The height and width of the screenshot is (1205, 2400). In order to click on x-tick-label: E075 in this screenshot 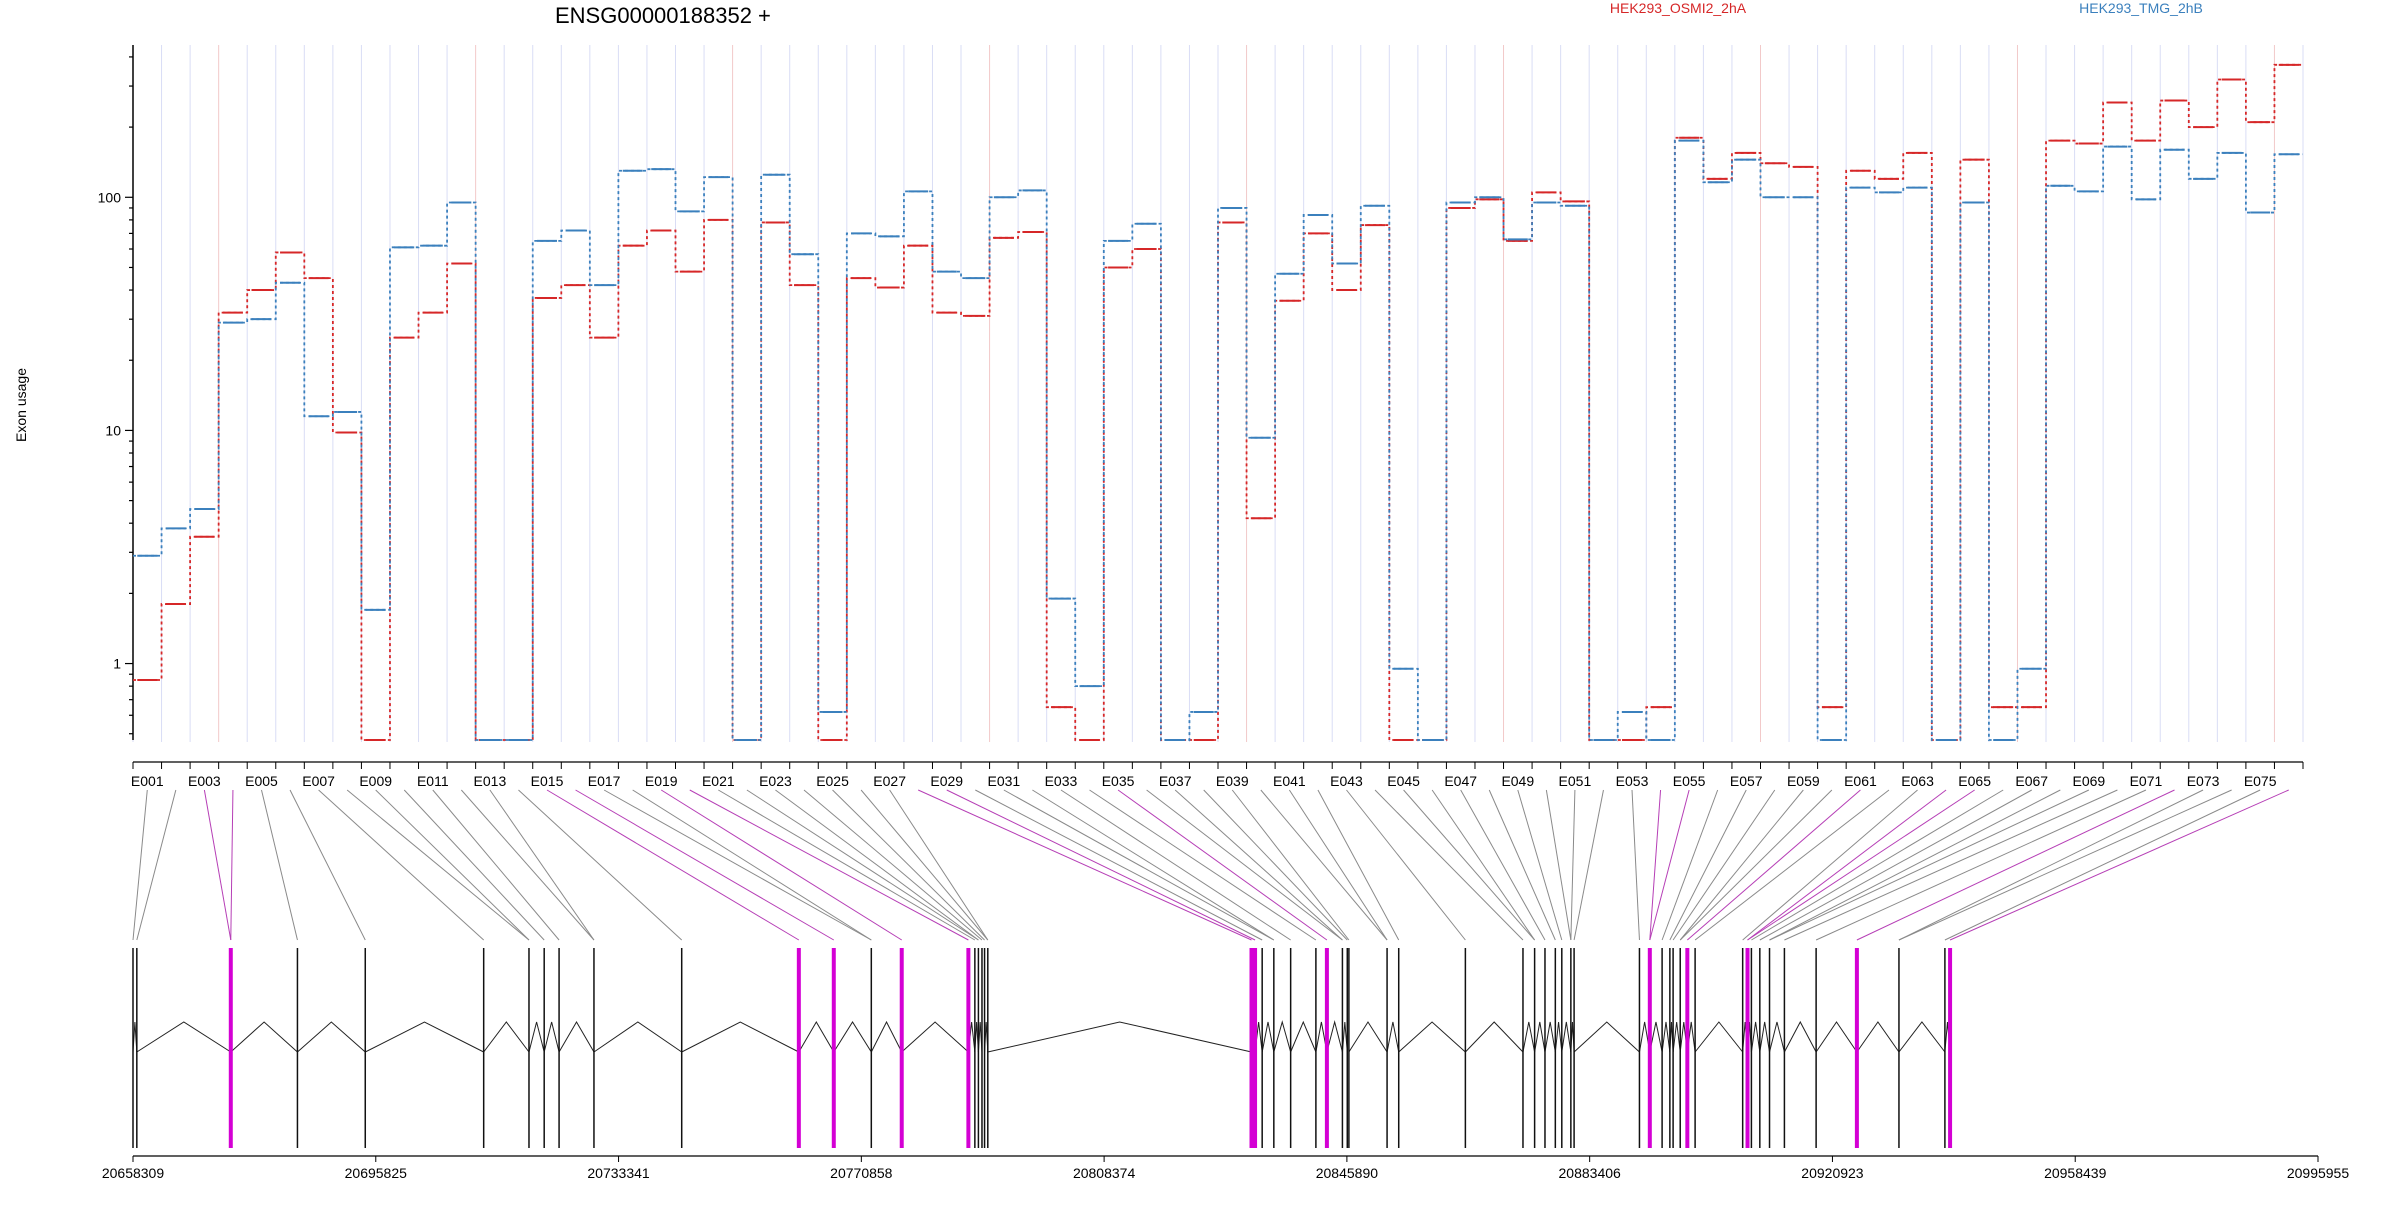, I will do `click(2260, 781)`.